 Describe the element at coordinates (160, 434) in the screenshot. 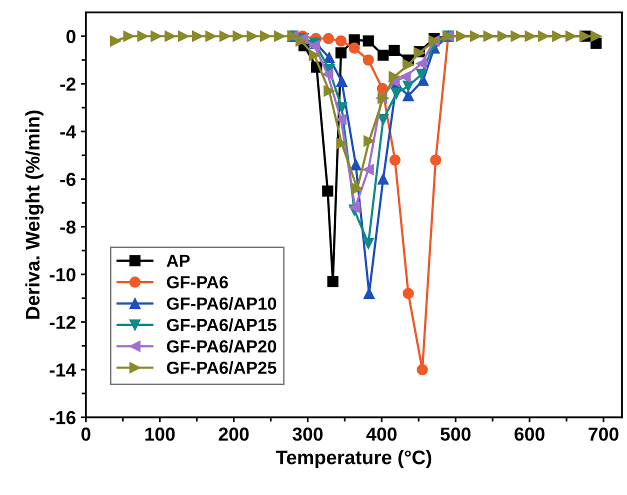

I see `x-tick-label: 100` at that location.